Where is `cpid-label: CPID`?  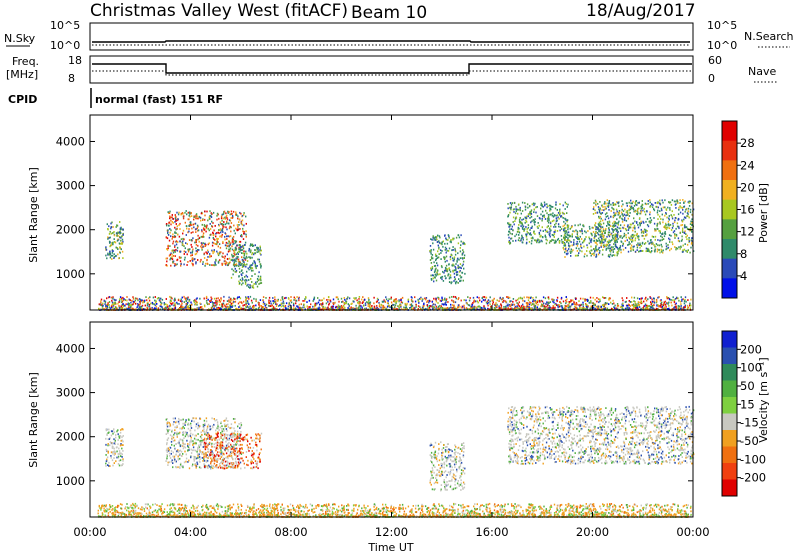
cpid-label: CPID is located at coordinates (22, 99).